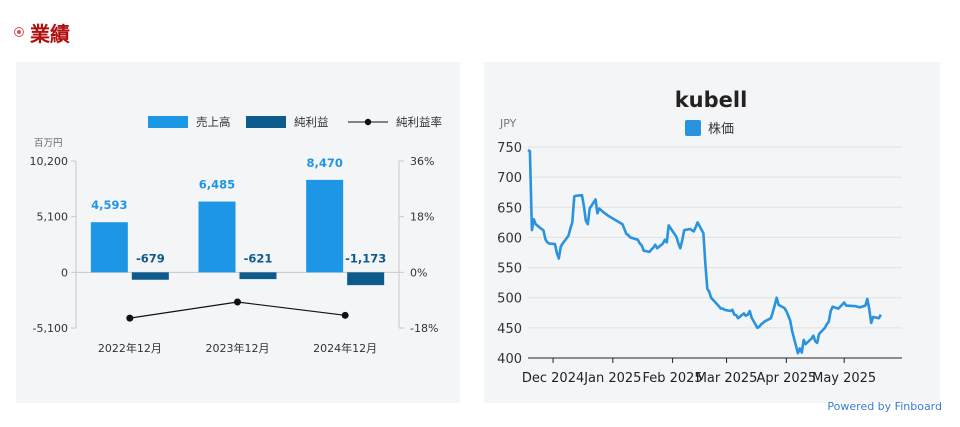  What do you see at coordinates (727, 378) in the screenshot?
I see `x-tick-label: Mar 2025` at bounding box center [727, 378].